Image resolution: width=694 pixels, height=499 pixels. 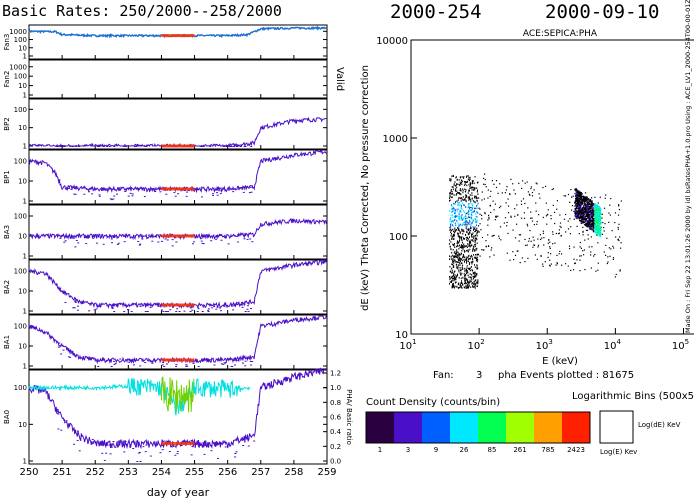 I want to click on color-key-label: 2423, so click(x=576, y=450).